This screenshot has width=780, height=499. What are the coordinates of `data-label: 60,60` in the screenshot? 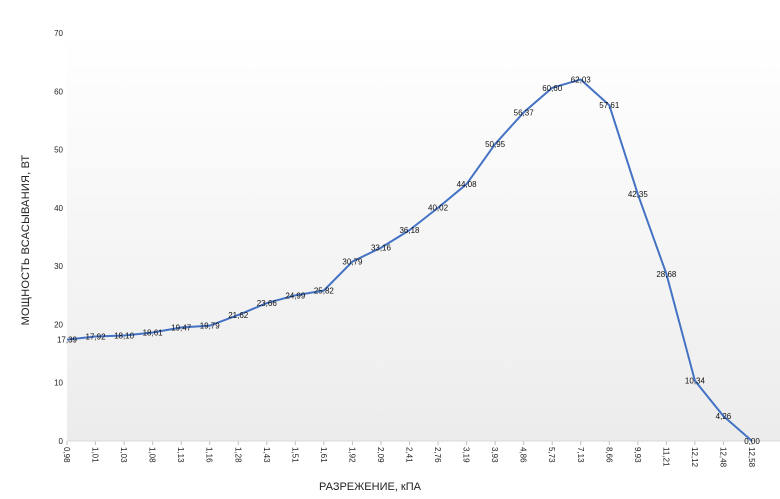 It's located at (552, 88).